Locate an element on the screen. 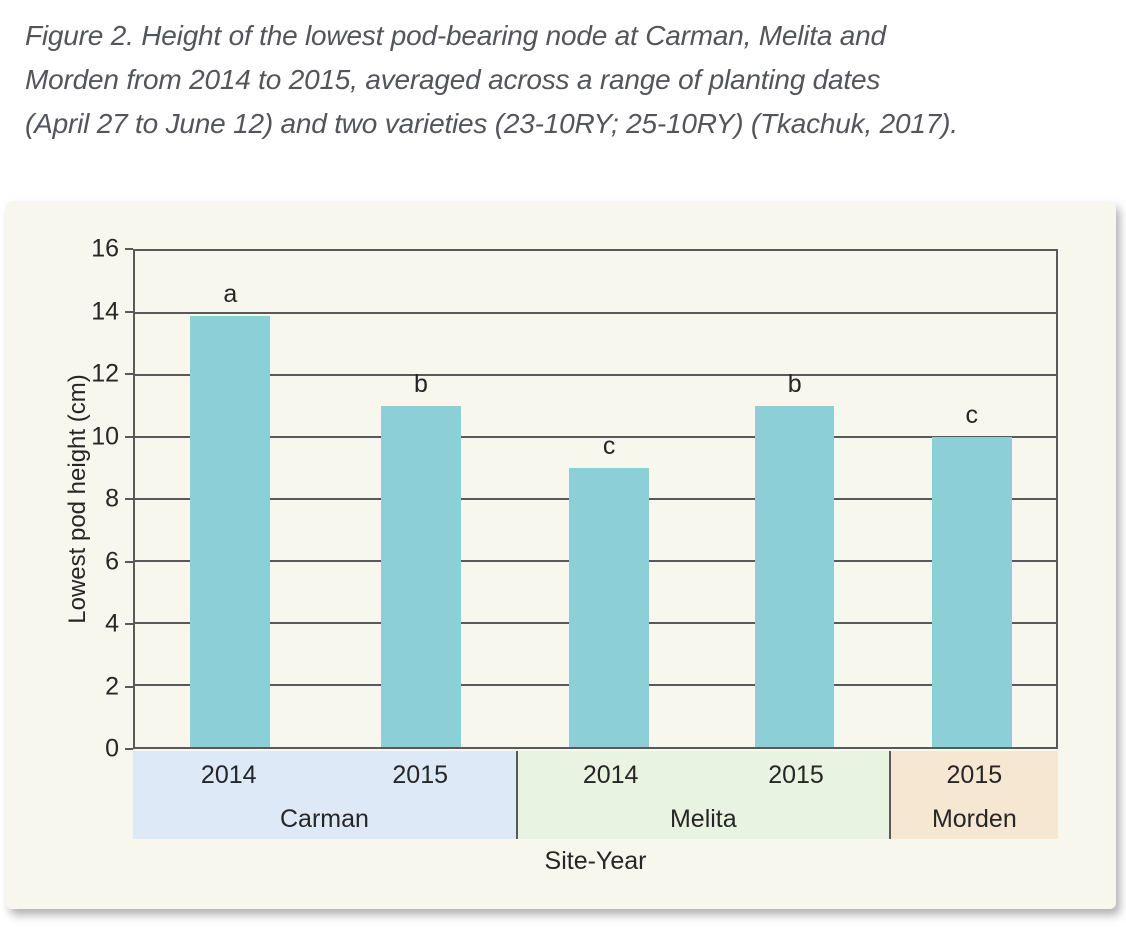  bar-carman-2015 is located at coordinates (421, 576).